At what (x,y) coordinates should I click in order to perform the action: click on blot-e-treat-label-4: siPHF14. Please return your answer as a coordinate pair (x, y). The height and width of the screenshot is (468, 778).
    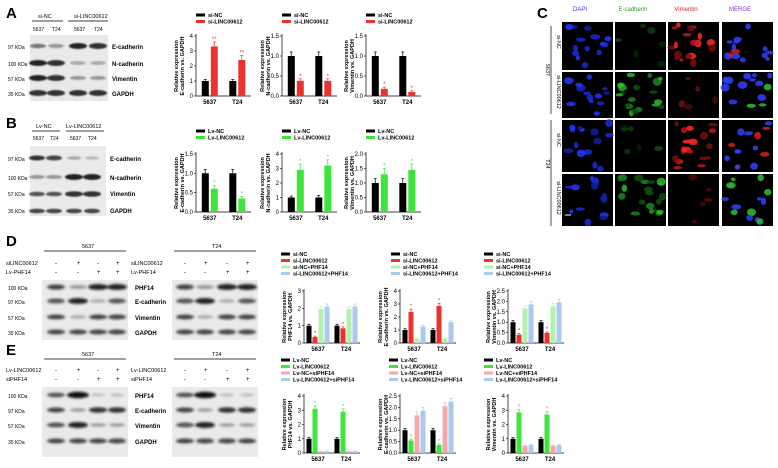
    Looking at the image, I should click on (141, 380).